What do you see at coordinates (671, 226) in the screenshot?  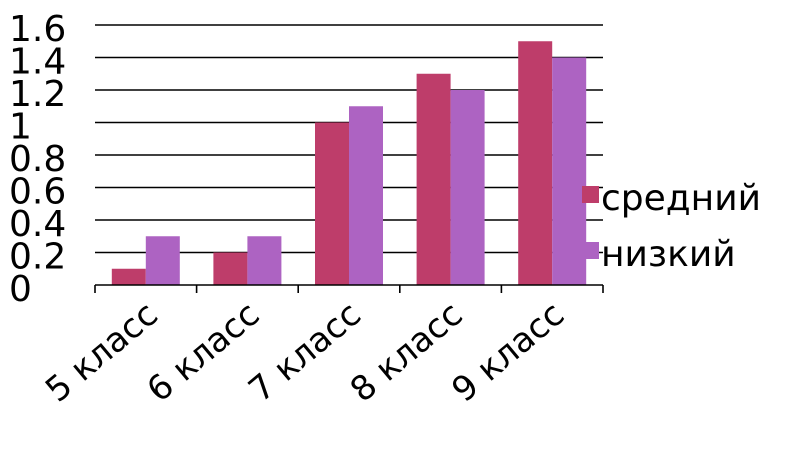 I see `legend: средний низкий` at bounding box center [671, 226].